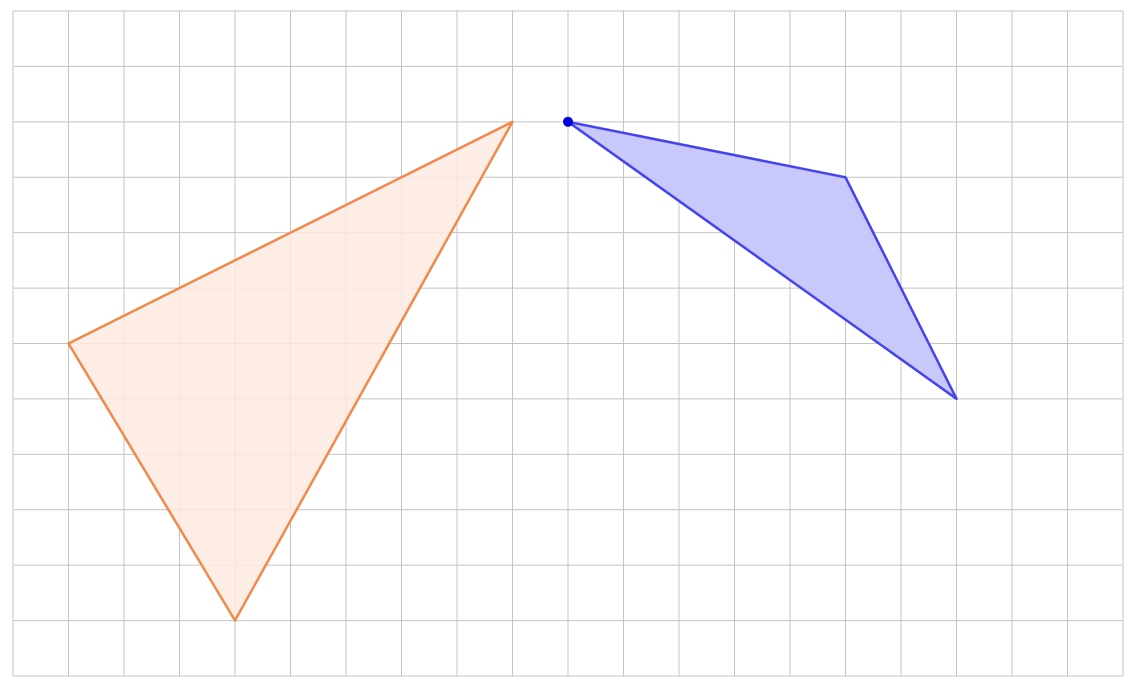 The height and width of the screenshot is (690, 1137). What do you see at coordinates (568, 121) in the screenshot?
I see `vertex-point` at bounding box center [568, 121].